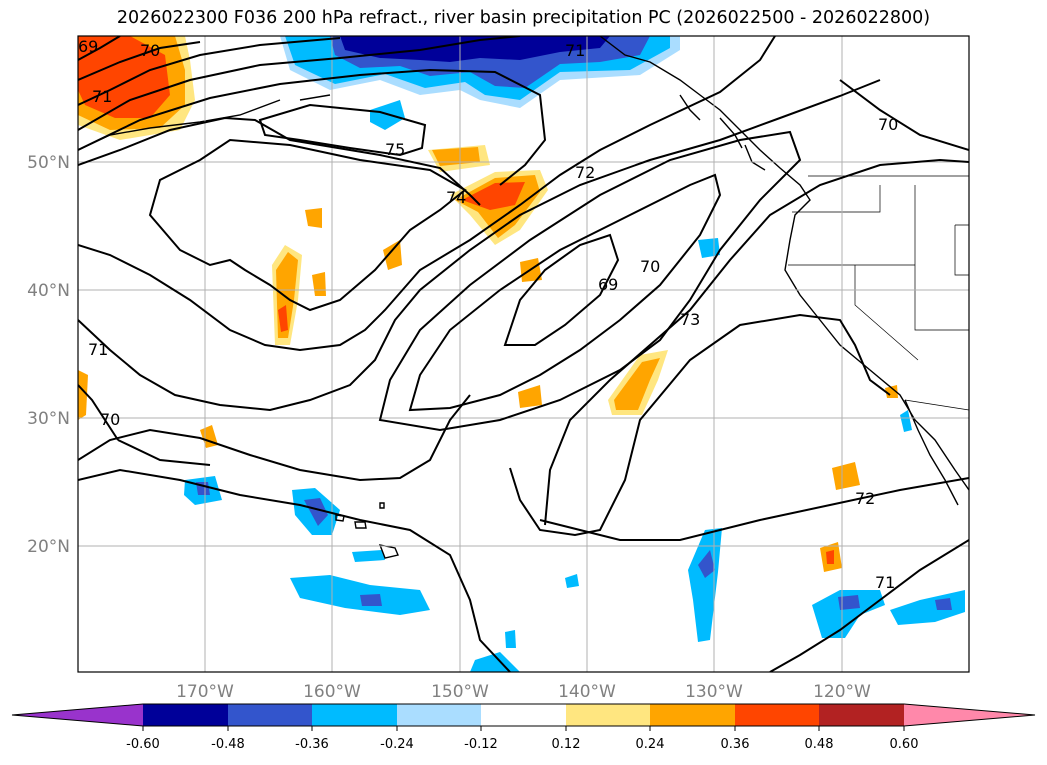 The width and height of the screenshot is (1047, 765). Describe the element at coordinates (371, 600) in the screenshot. I see `shade-neg-blob-hawaii-strong` at that location.